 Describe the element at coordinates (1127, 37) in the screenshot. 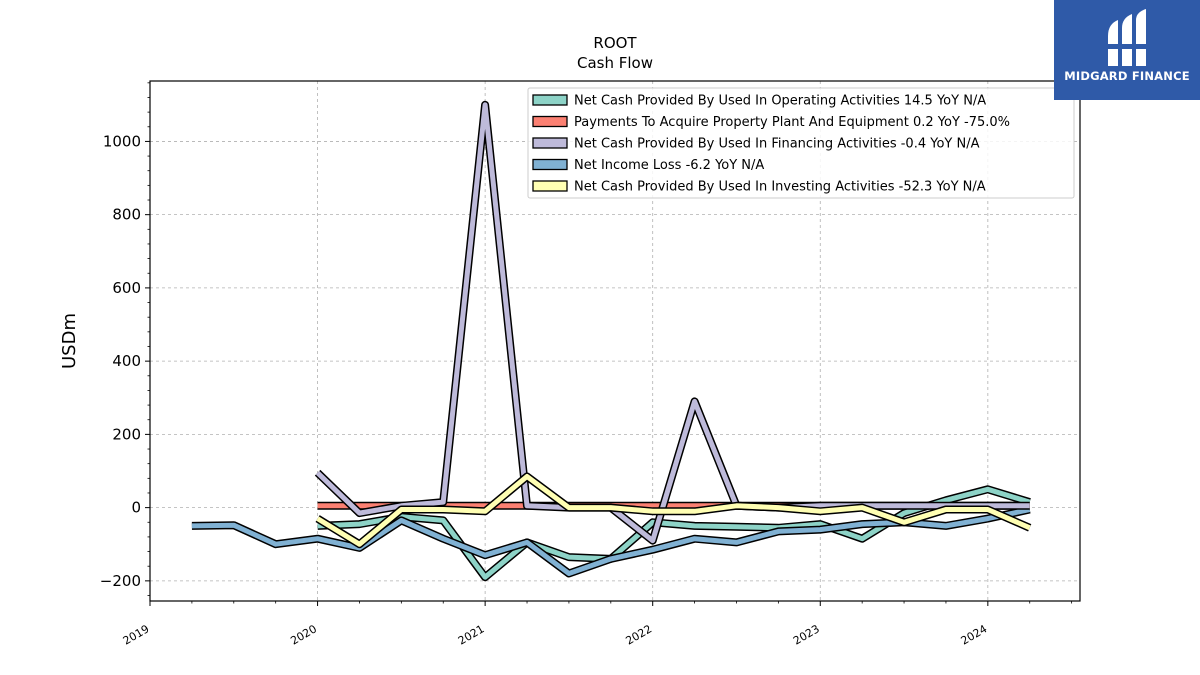

I see `midgard-logo-icon` at that location.